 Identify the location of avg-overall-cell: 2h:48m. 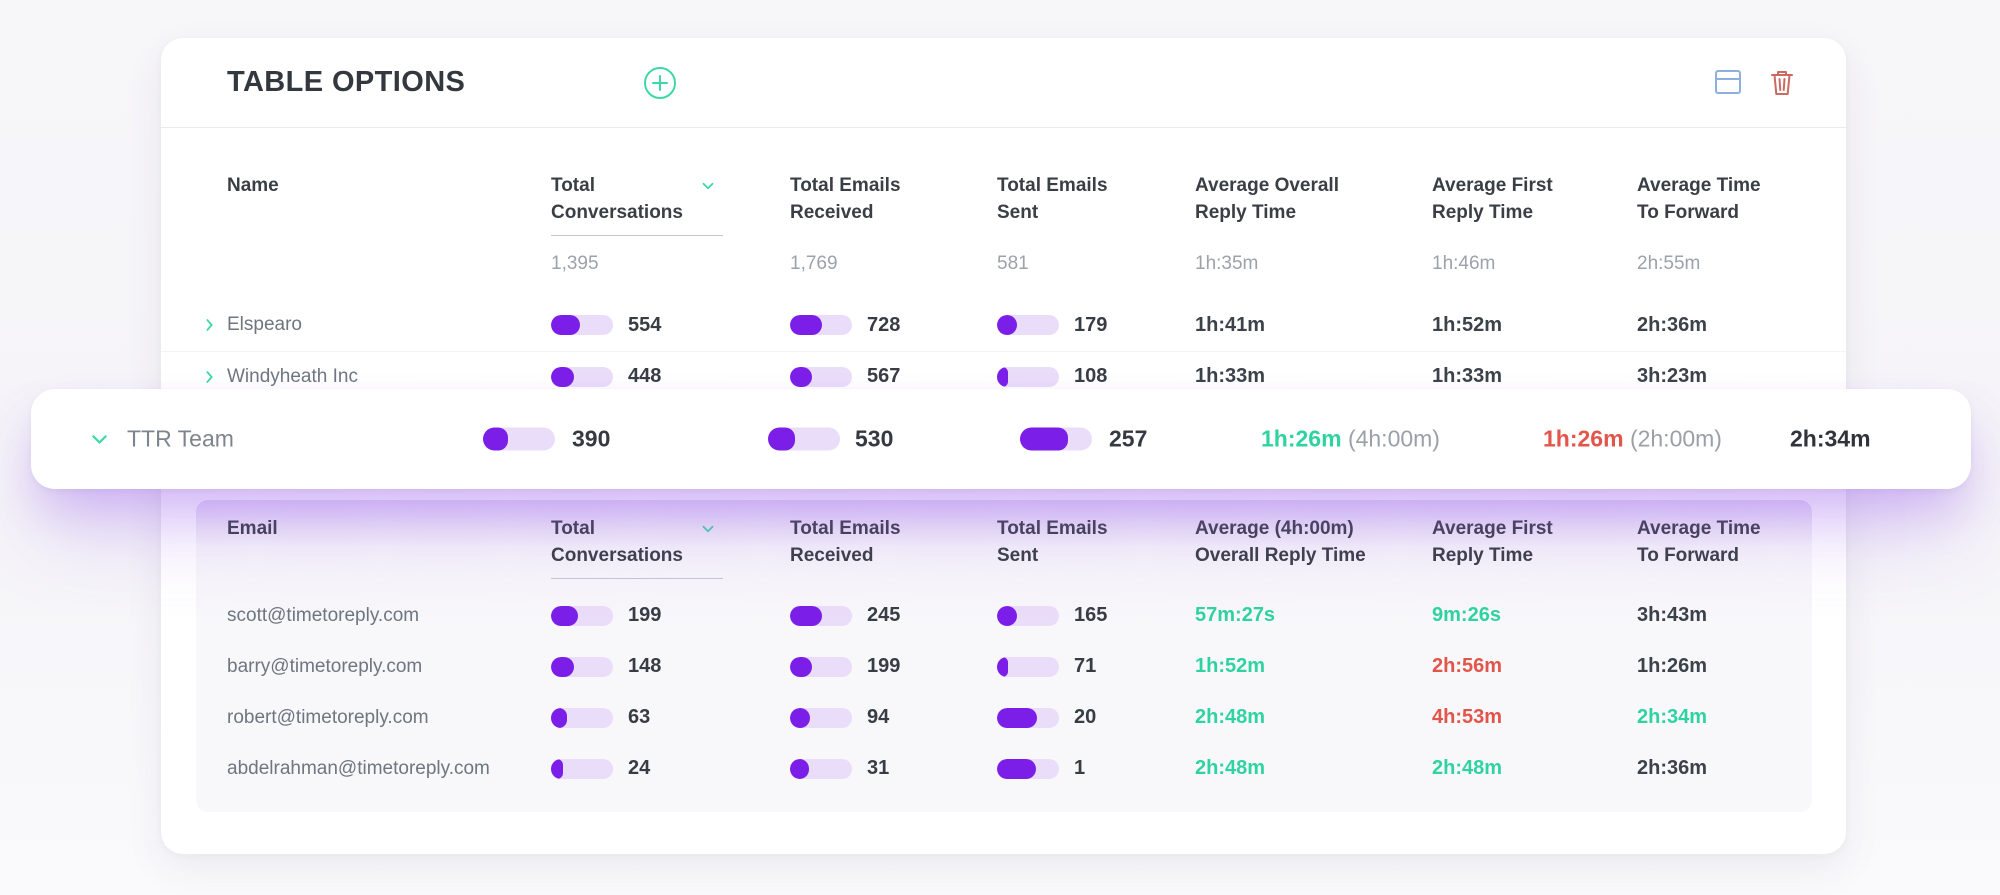
(1230, 717).